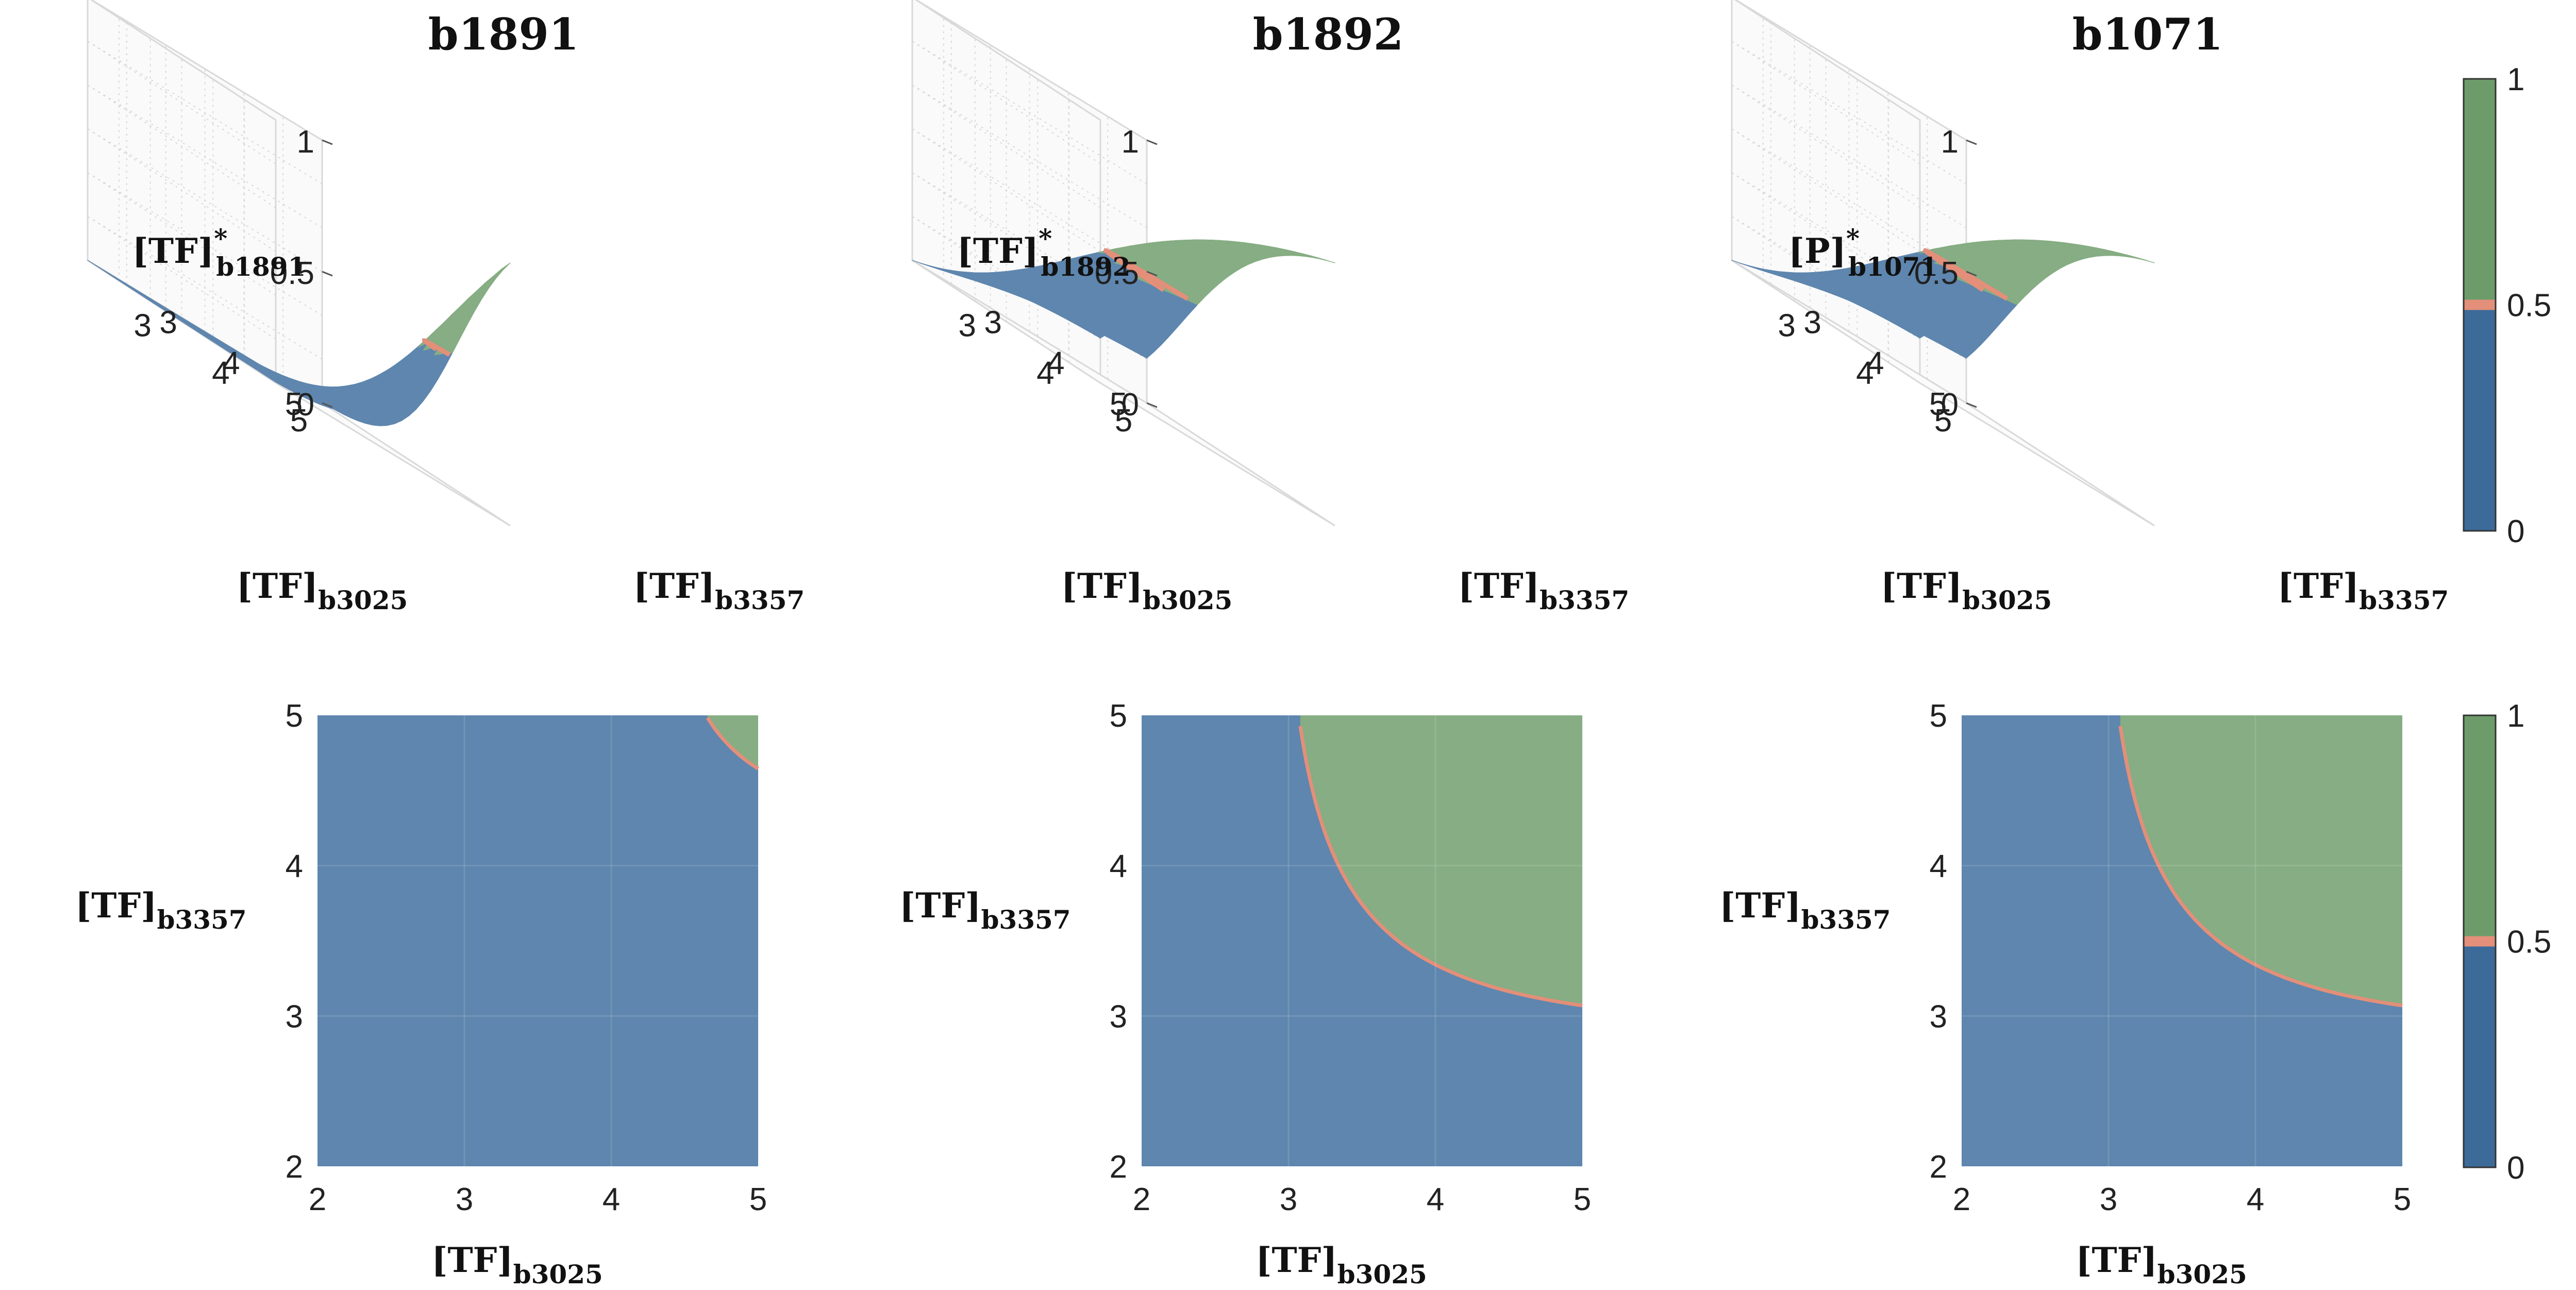  What do you see at coordinates (503, 34) in the screenshot?
I see `chart-title: b1891` at bounding box center [503, 34].